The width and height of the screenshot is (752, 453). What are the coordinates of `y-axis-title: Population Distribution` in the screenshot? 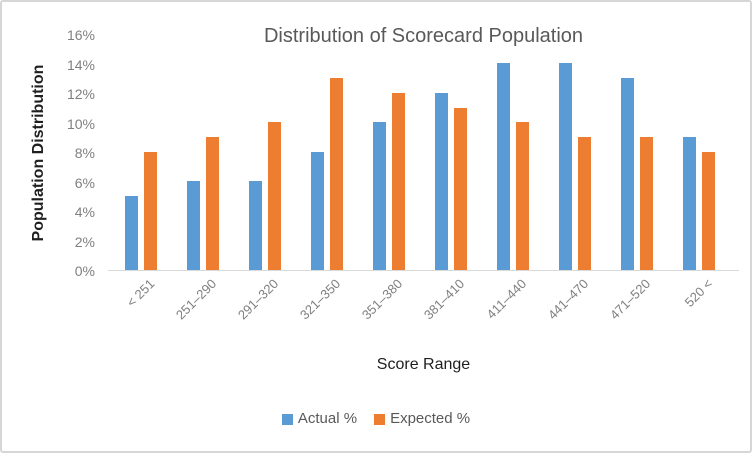 It's located at (38, 153).